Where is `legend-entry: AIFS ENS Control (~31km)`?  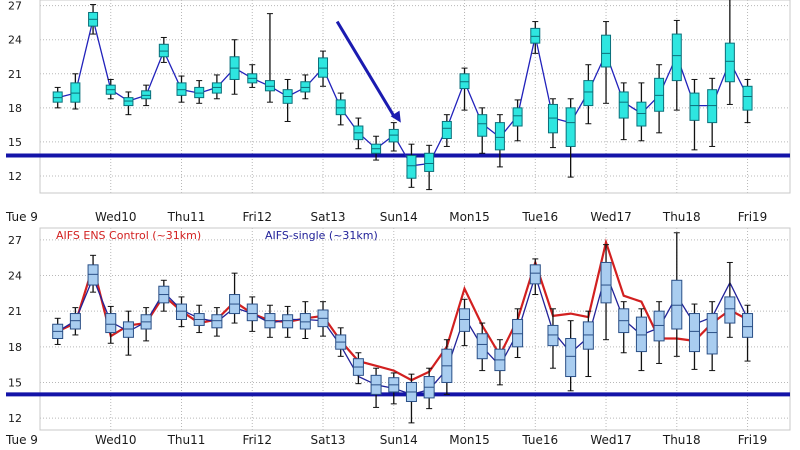
legend-entry: AIFS ENS Control (~31km) is located at coordinates (128, 235).